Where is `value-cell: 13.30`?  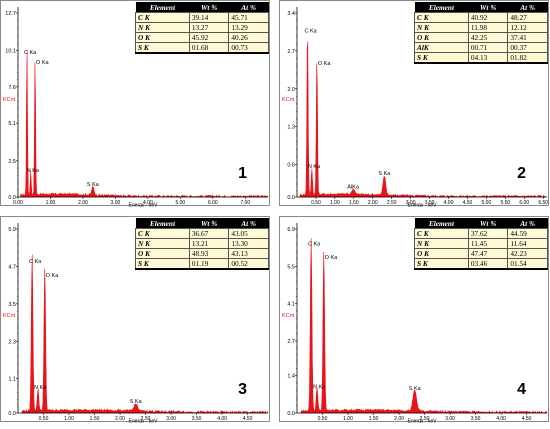
value-cell: 13.30 is located at coordinates (248, 243).